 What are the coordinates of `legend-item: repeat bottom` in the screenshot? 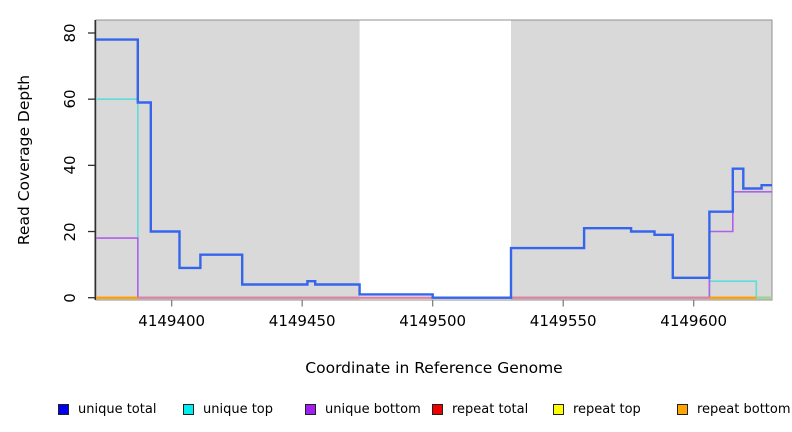 It's located at (734, 409).